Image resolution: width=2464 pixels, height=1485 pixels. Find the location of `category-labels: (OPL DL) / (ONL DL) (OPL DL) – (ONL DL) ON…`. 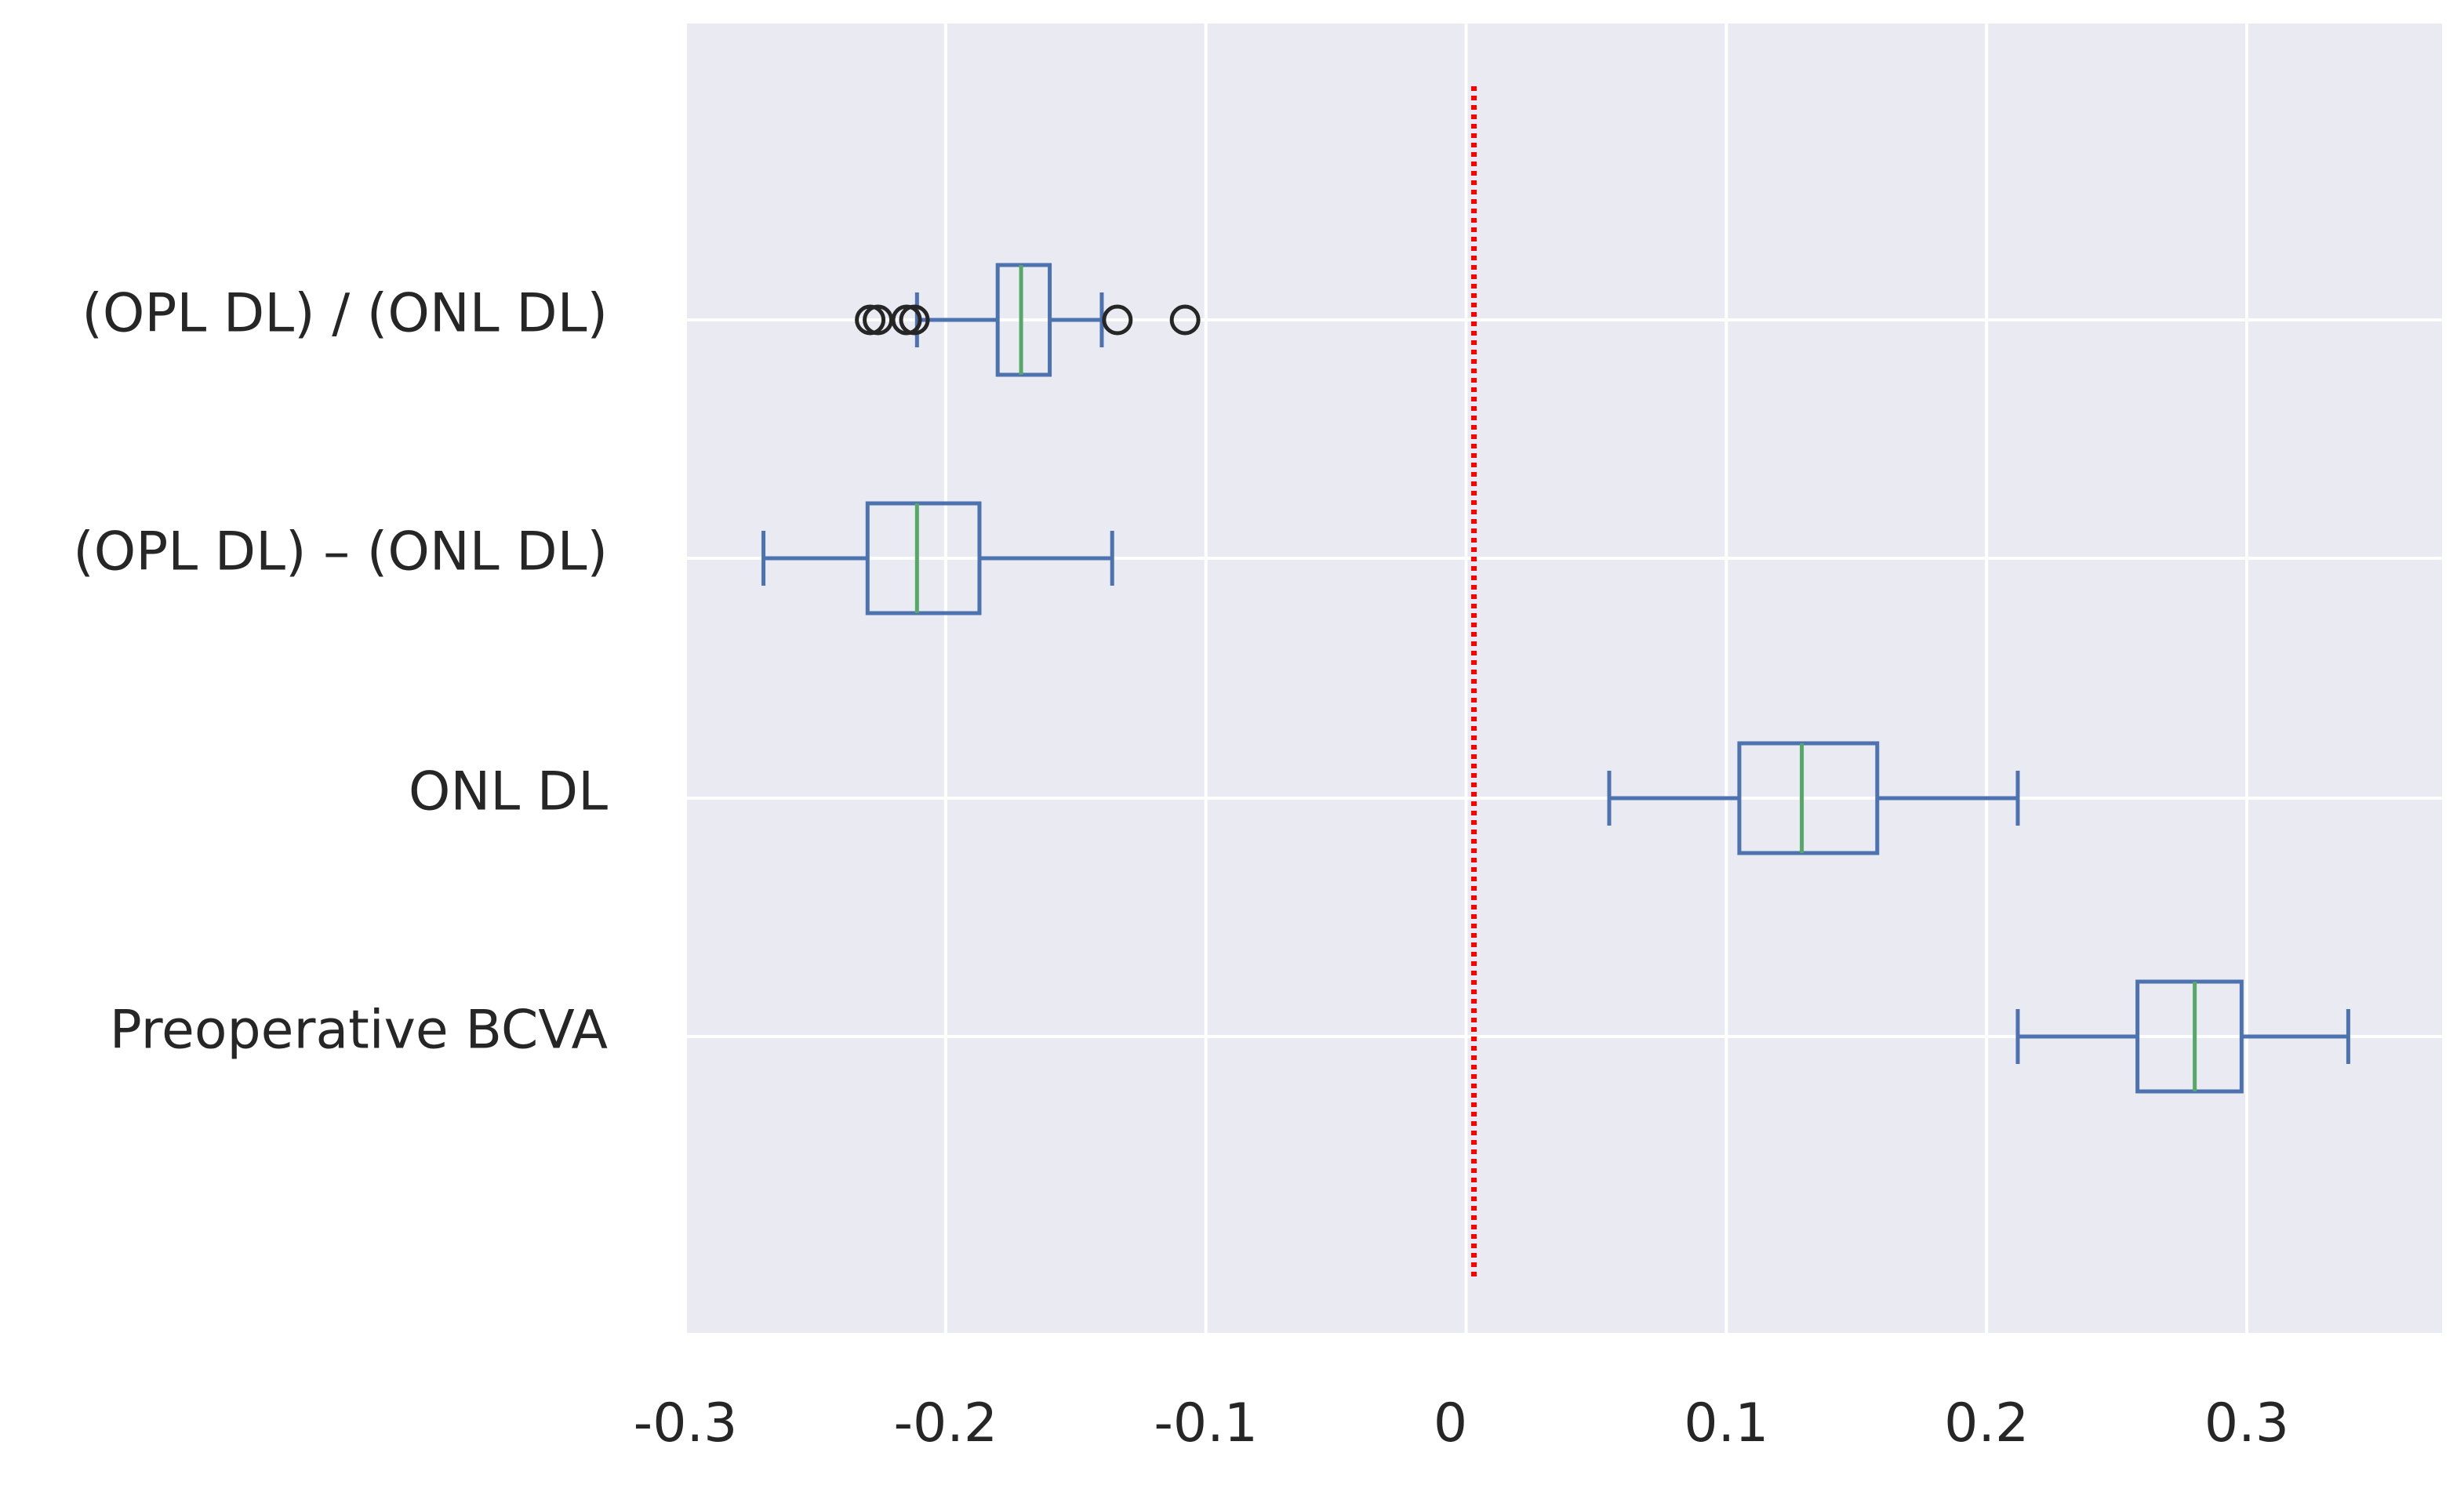

category-labels: (OPL DL) / (ONL DL) (OPL DL) – (ONL DL) ON… is located at coordinates (340, 672).